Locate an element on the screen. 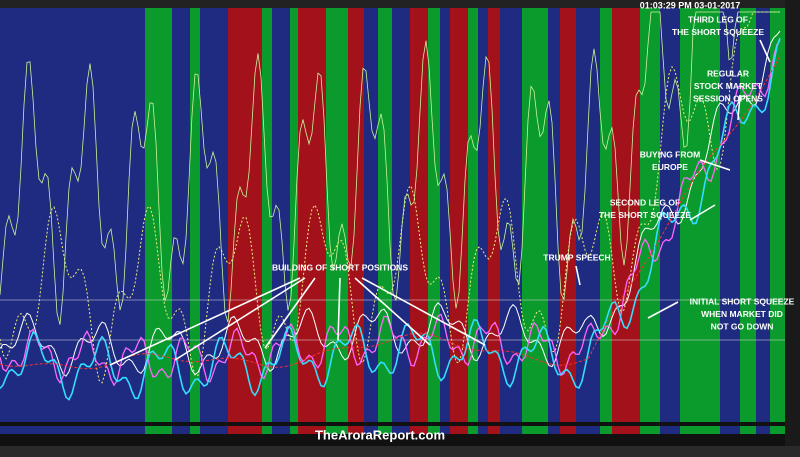 Image resolution: width=800 pixels, height=457 pixels. annotation-line: BUYING FROM is located at coordinates (670, 154).